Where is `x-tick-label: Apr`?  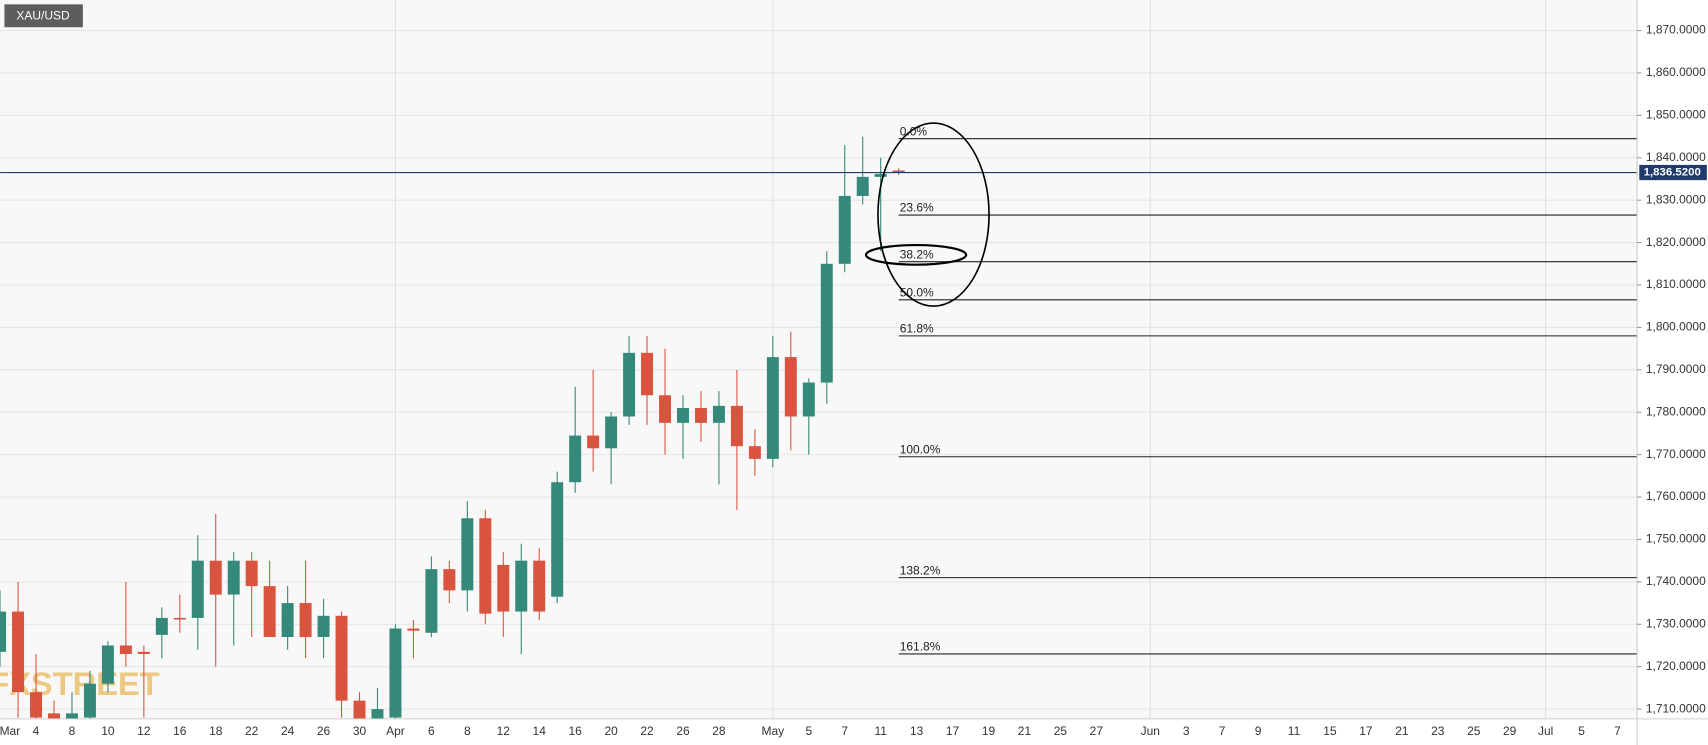 x-tick-label: Apr is located at coordinates (395, 731).